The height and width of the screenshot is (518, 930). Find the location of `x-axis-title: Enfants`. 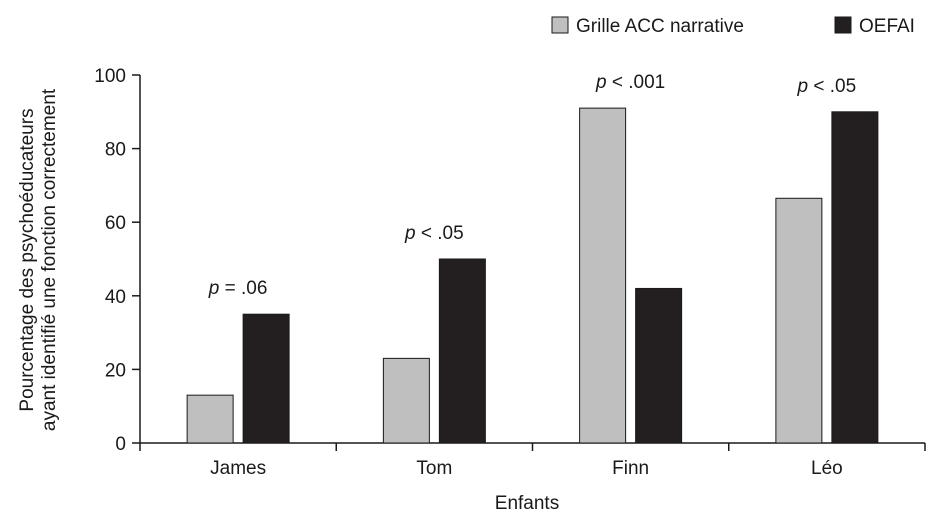

x-axis-title: Enfants is located at coordinates (527, 503).